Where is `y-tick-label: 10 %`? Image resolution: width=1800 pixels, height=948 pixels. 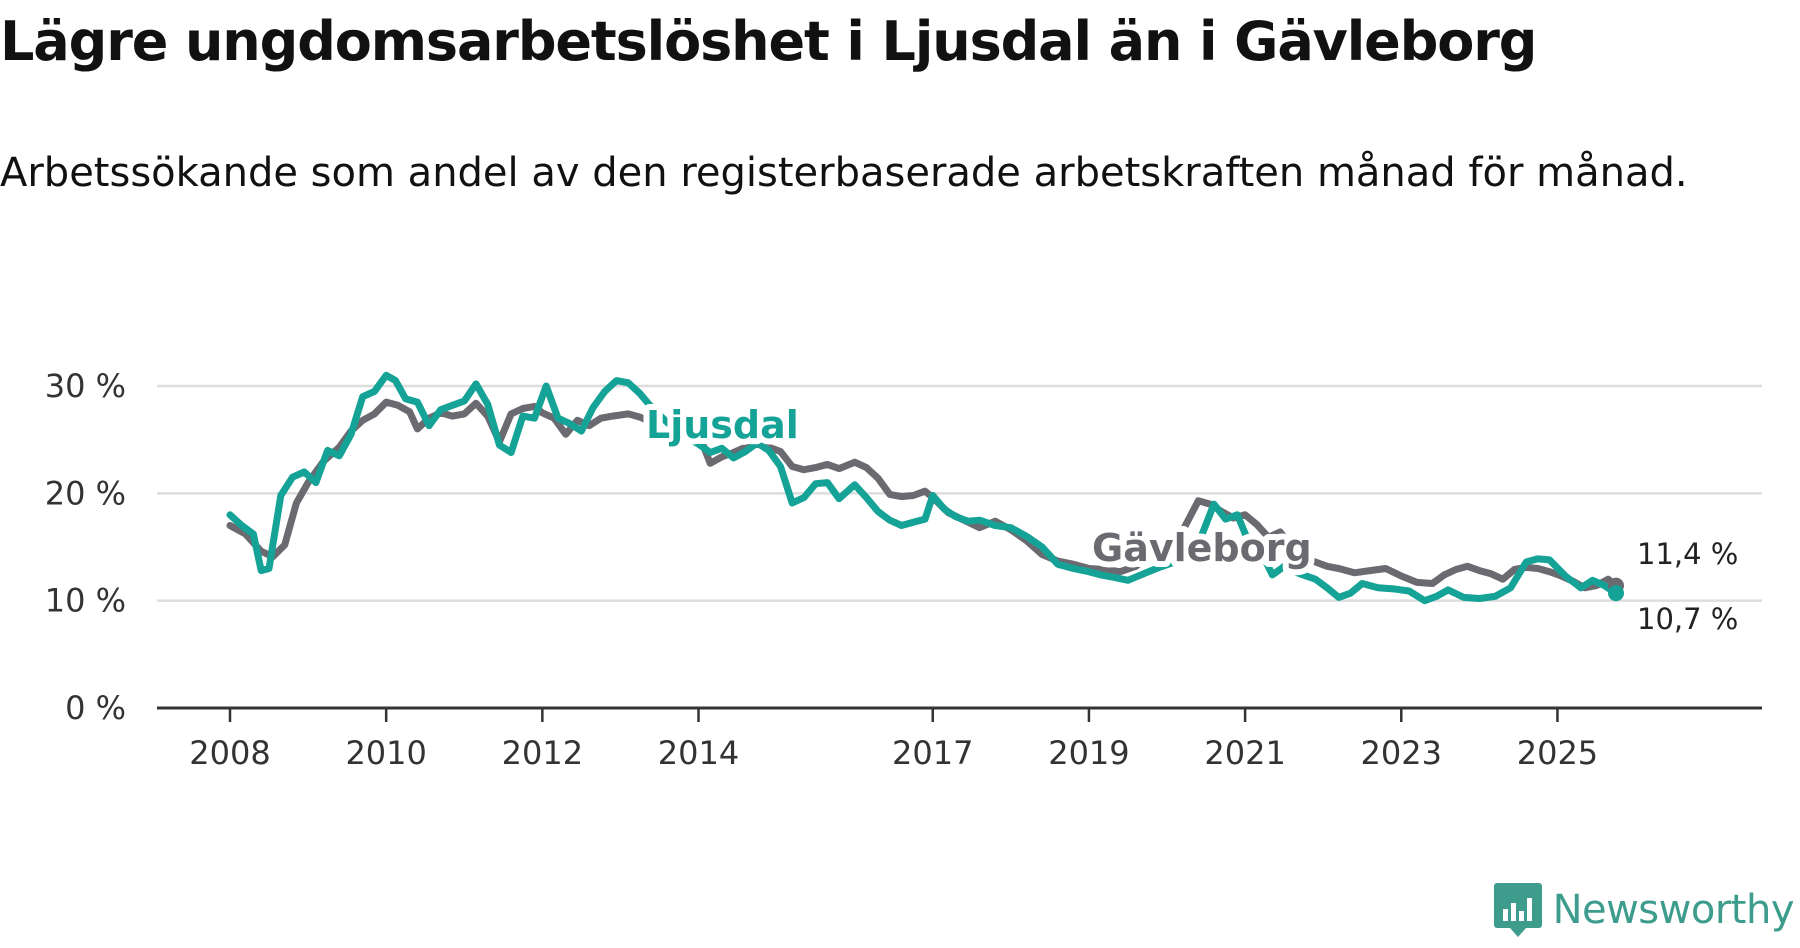
y-tick-label: 10 % is located at coordinates (85, 601).